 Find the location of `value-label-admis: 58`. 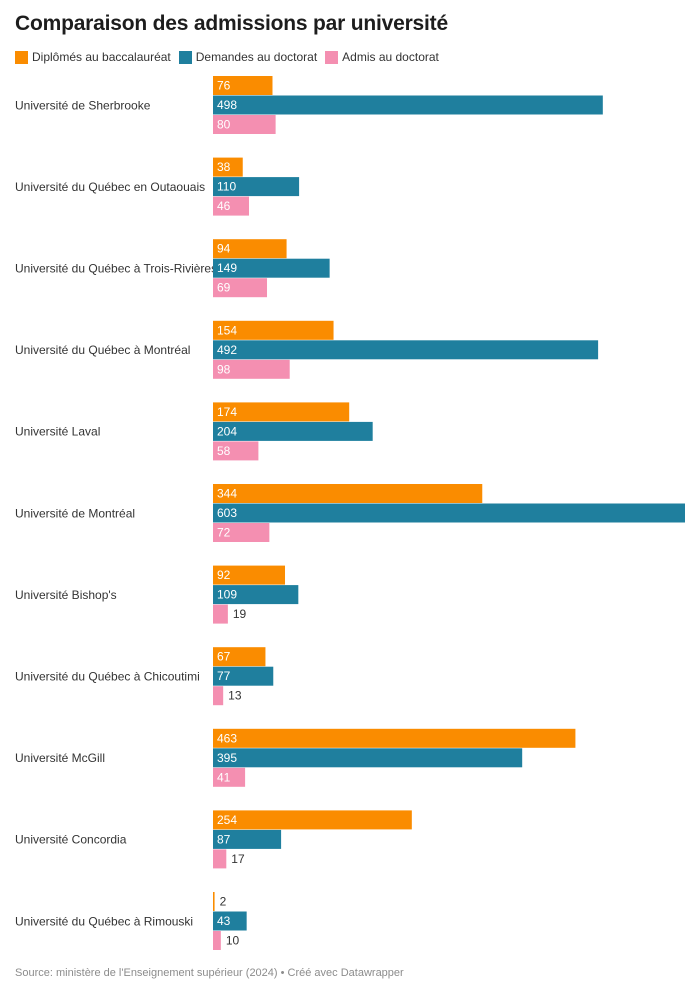

value-label-admis: 58 is located at coordinates (224, 451).